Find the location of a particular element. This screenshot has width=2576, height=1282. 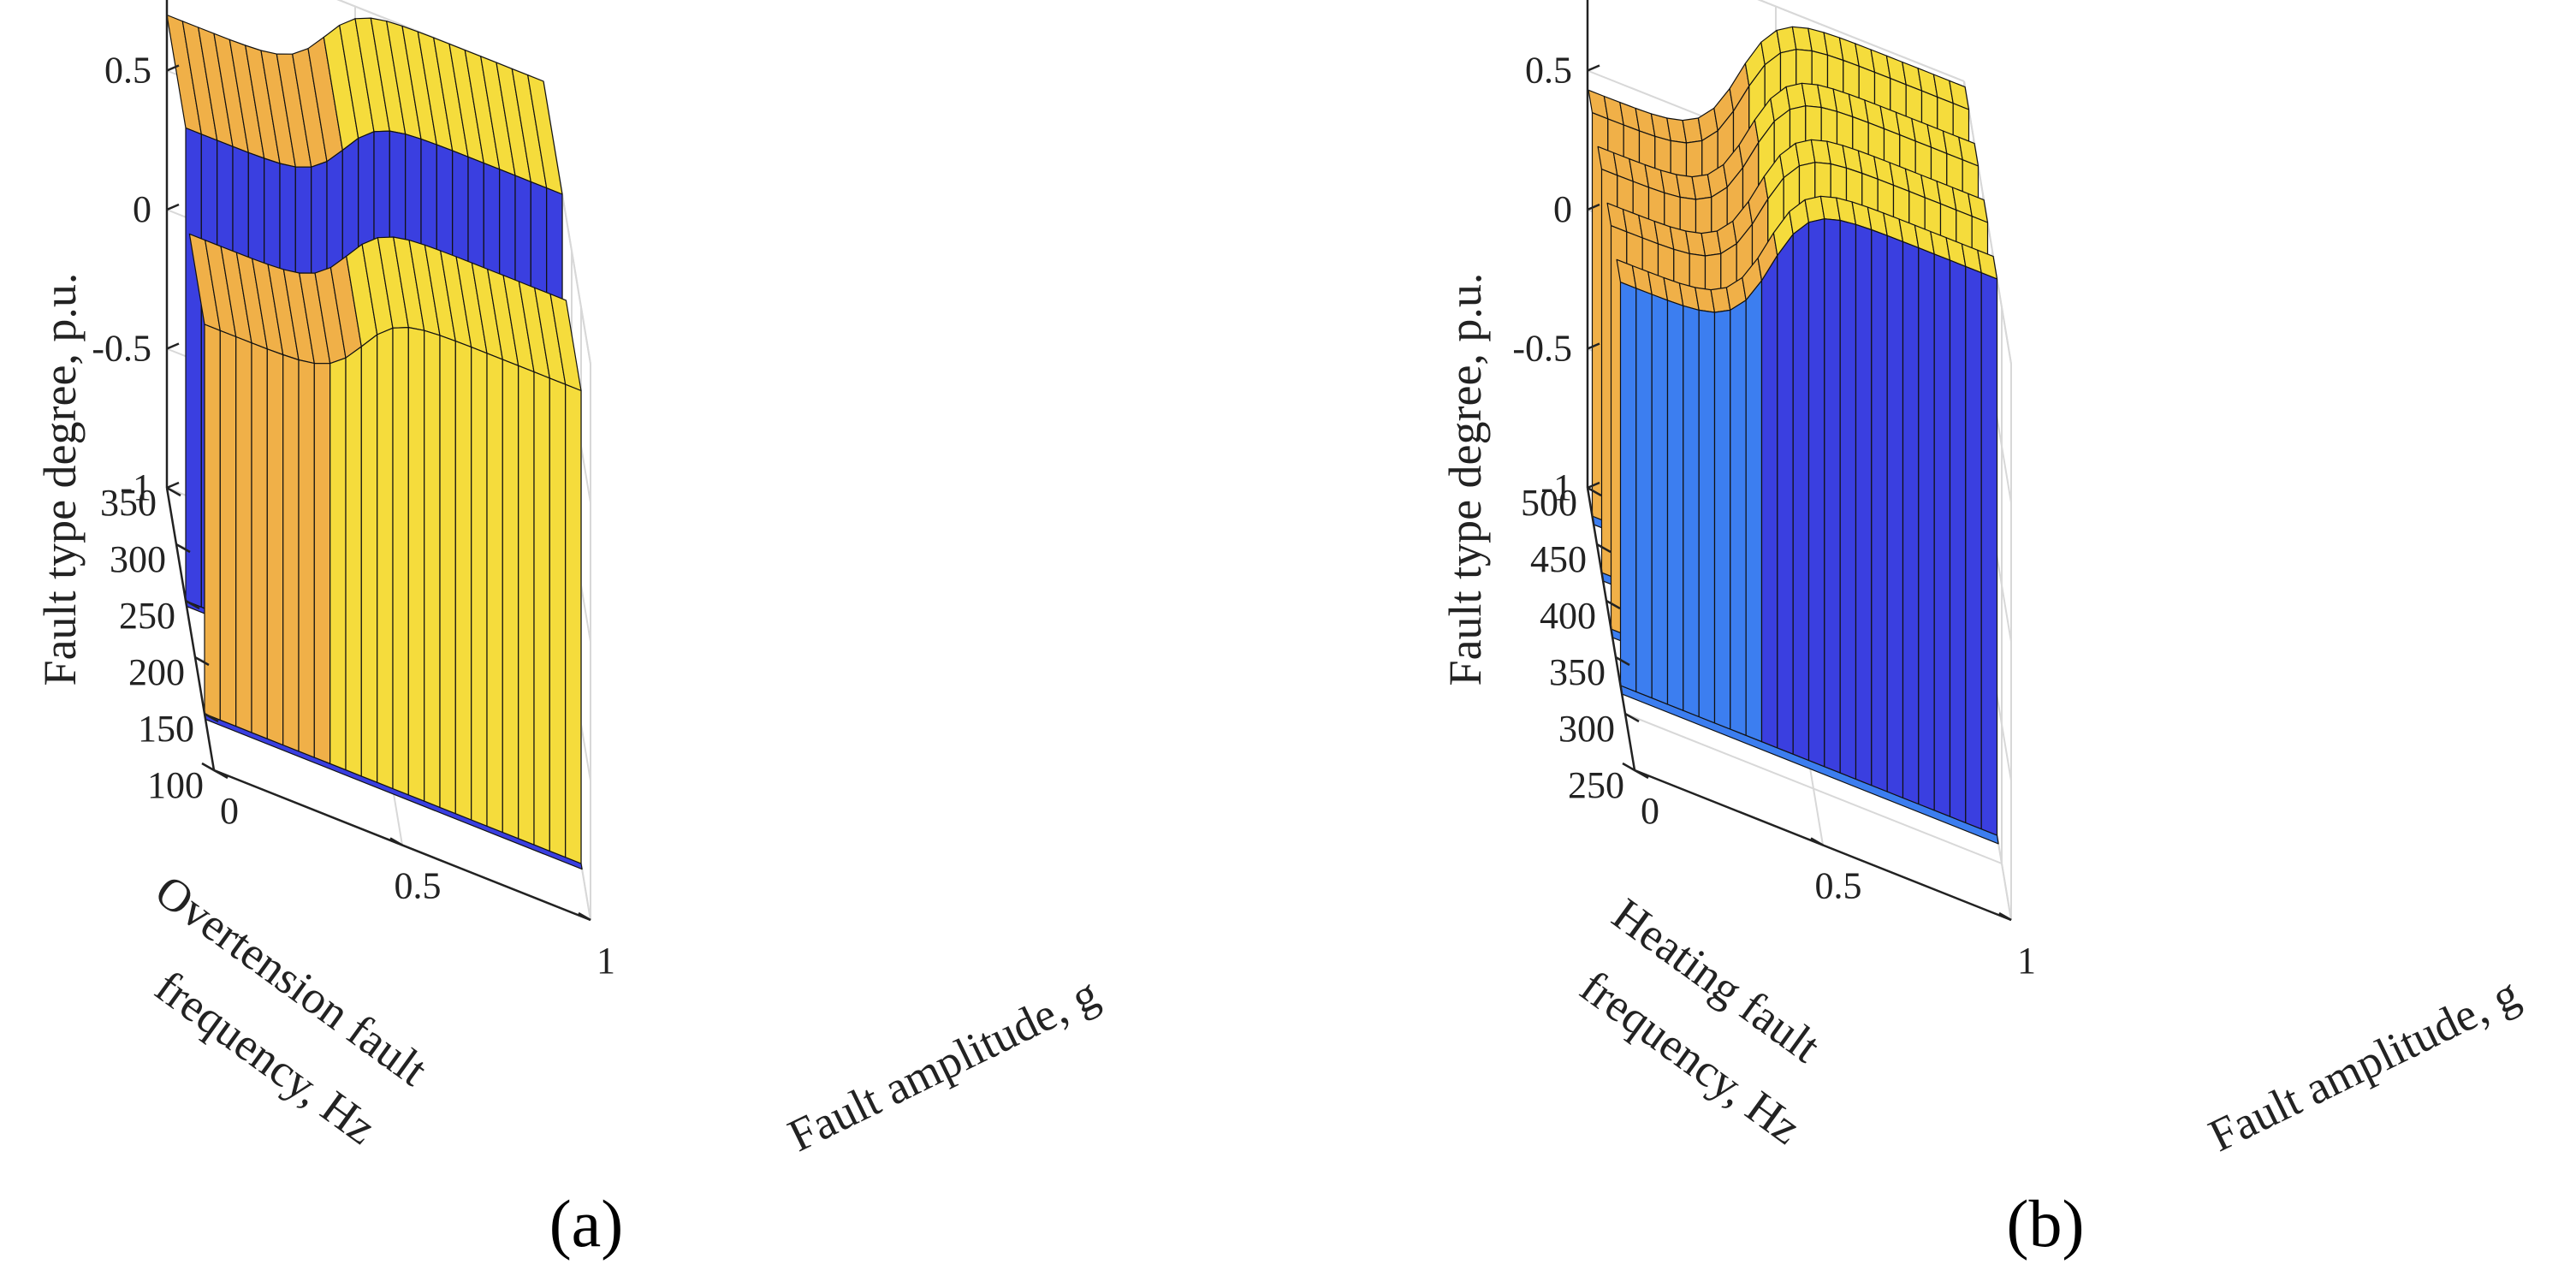

z-tick-label: -1 is located at coordinates (135, 487).